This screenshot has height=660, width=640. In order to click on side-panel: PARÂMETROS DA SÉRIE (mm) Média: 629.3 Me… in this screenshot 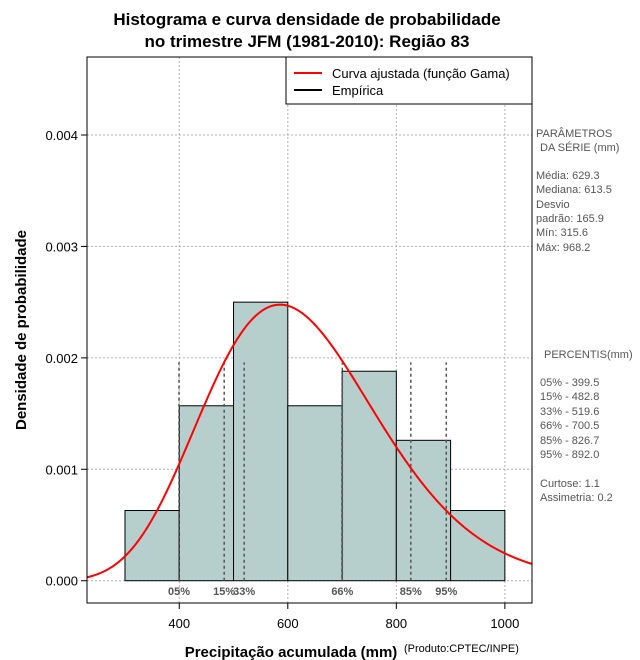, I will do `click(584, 315)`.